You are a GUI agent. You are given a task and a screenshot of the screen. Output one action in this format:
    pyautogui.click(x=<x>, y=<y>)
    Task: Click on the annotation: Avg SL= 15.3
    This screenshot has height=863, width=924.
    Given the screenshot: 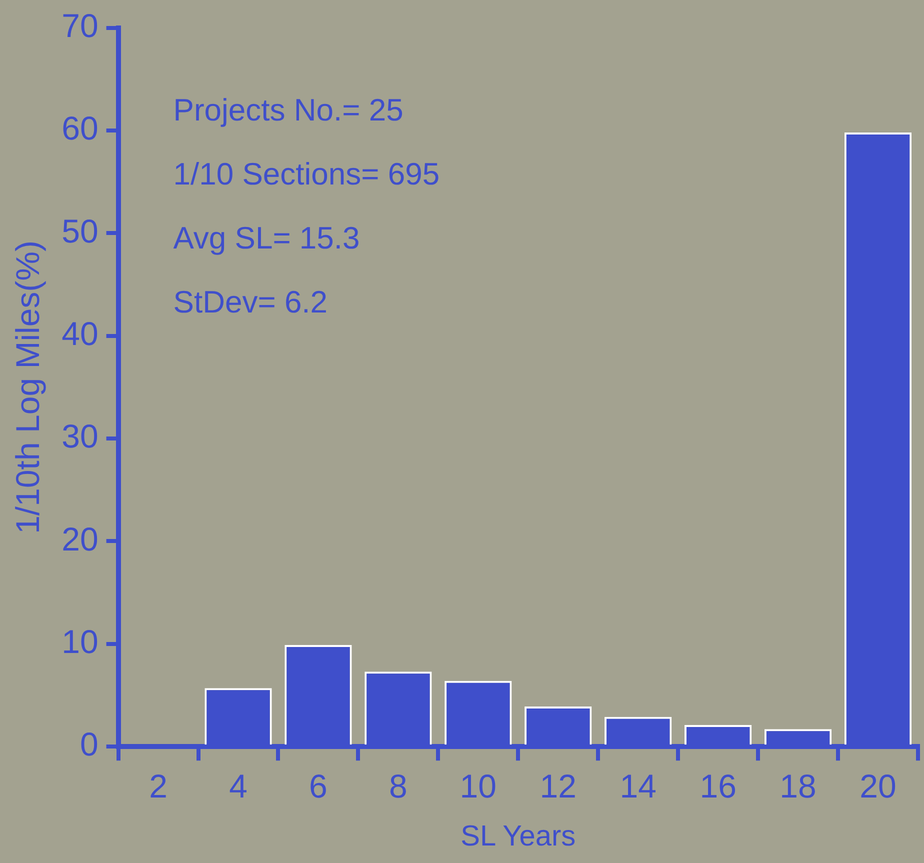 What is the action you would take?
    pyautogui.click(x=266, y=238)
    